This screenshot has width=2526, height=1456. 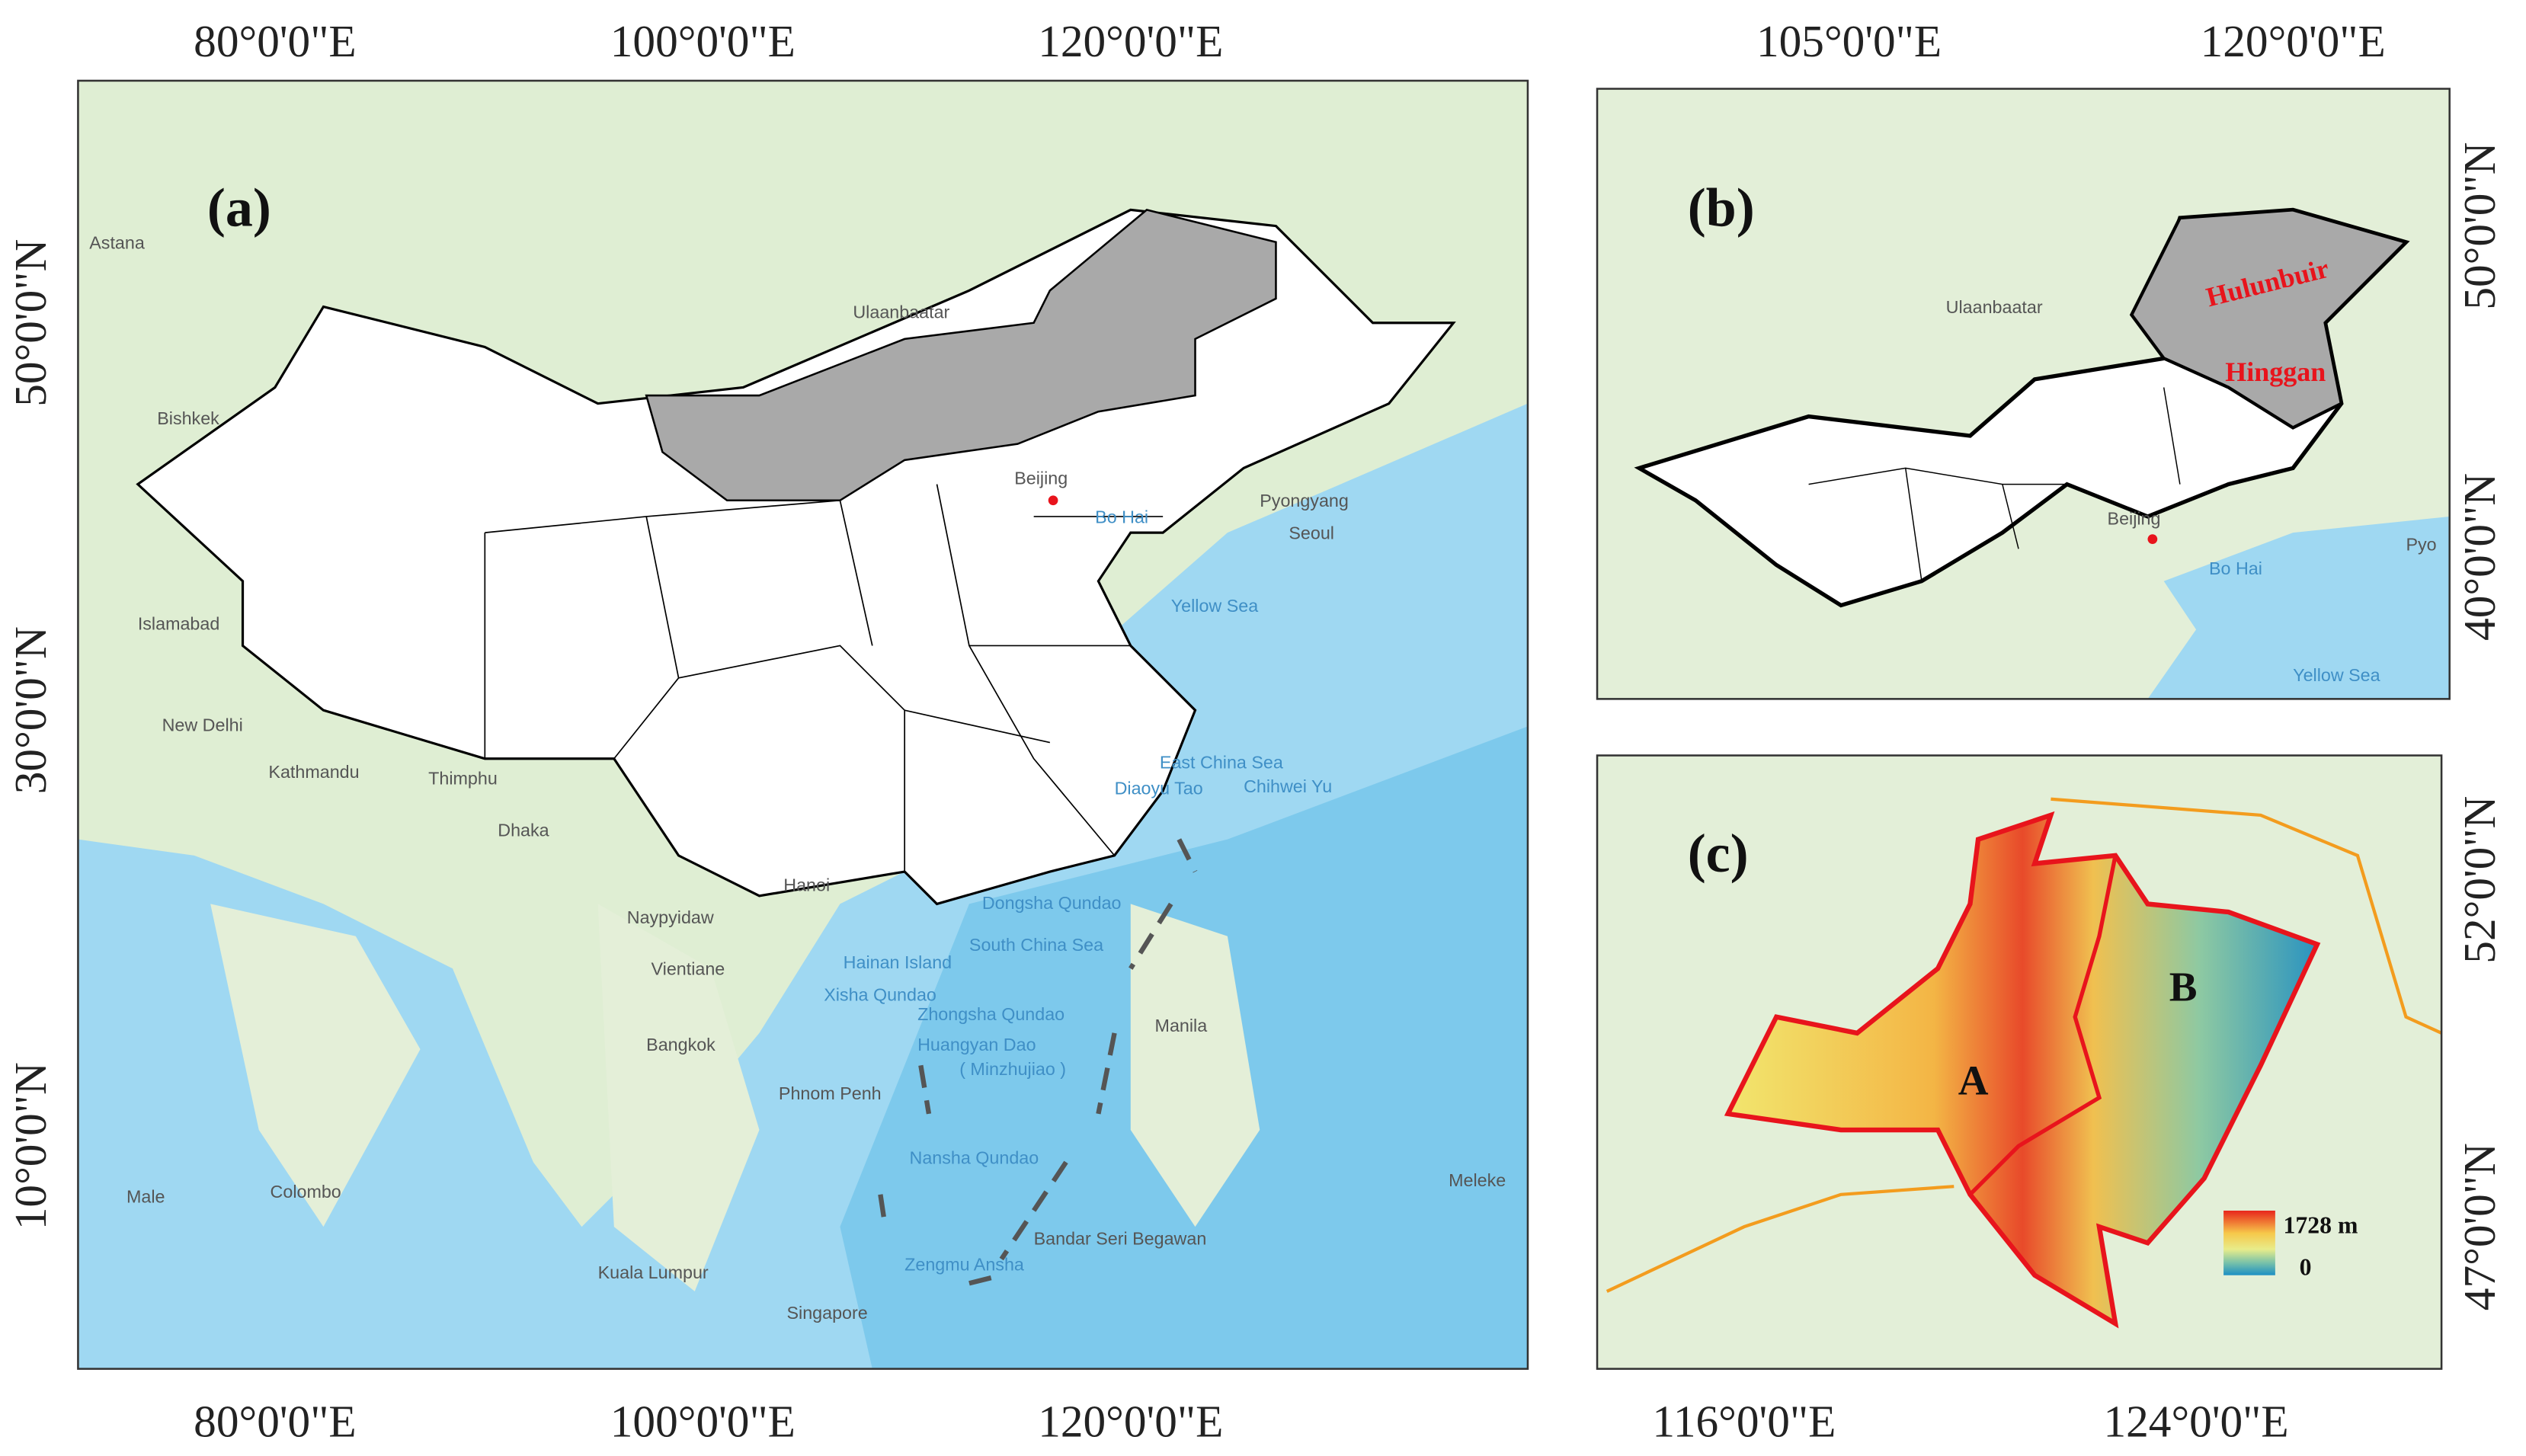 What do you see at coordinates (239, 208) in the screenshot?
I see `panel-label: (a)` at bounding box center [239, 208].